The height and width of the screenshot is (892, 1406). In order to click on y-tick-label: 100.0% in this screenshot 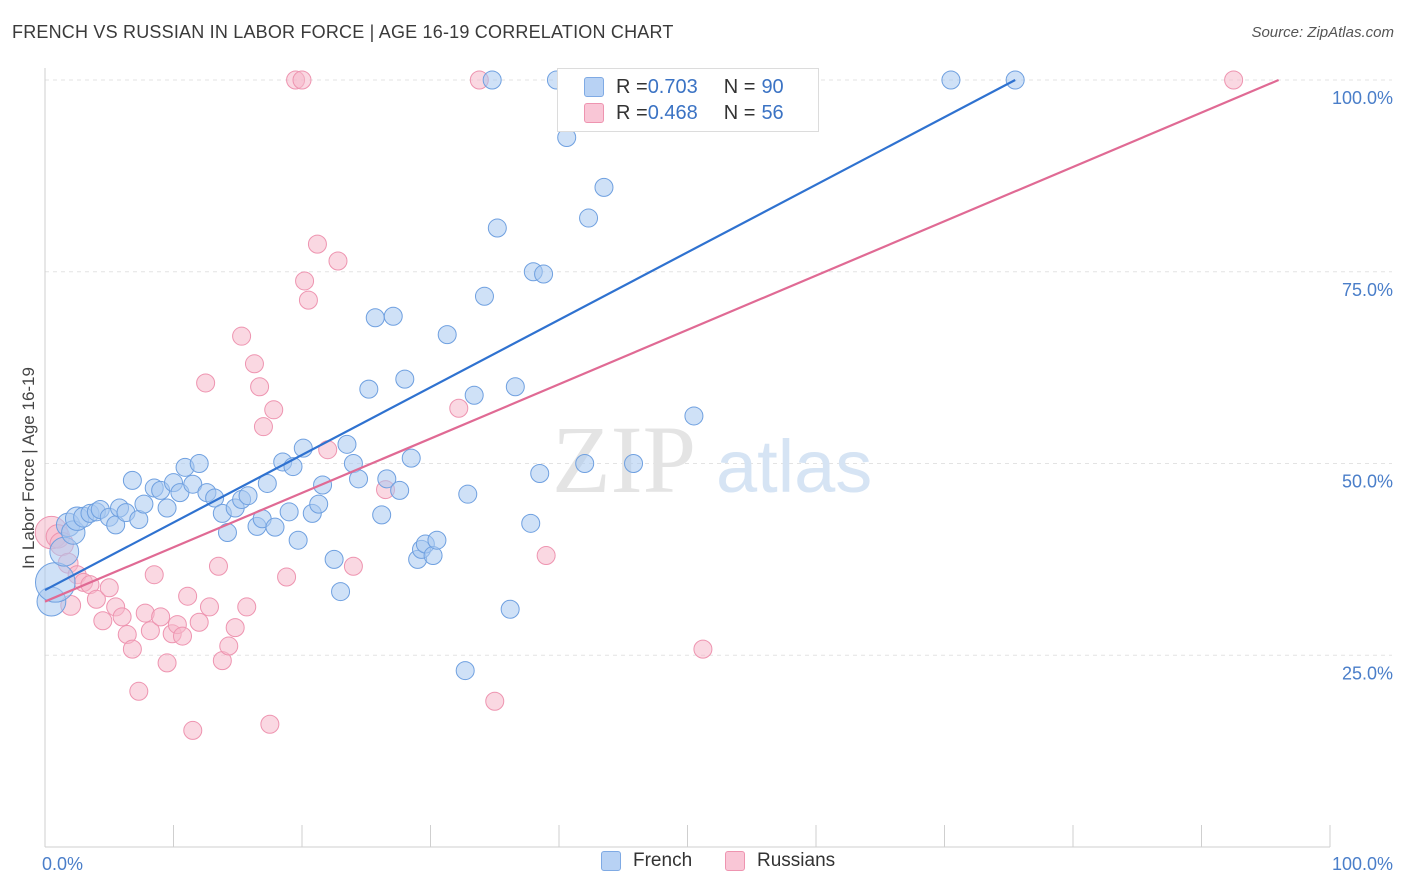, I will do `click(1362, 98)`.